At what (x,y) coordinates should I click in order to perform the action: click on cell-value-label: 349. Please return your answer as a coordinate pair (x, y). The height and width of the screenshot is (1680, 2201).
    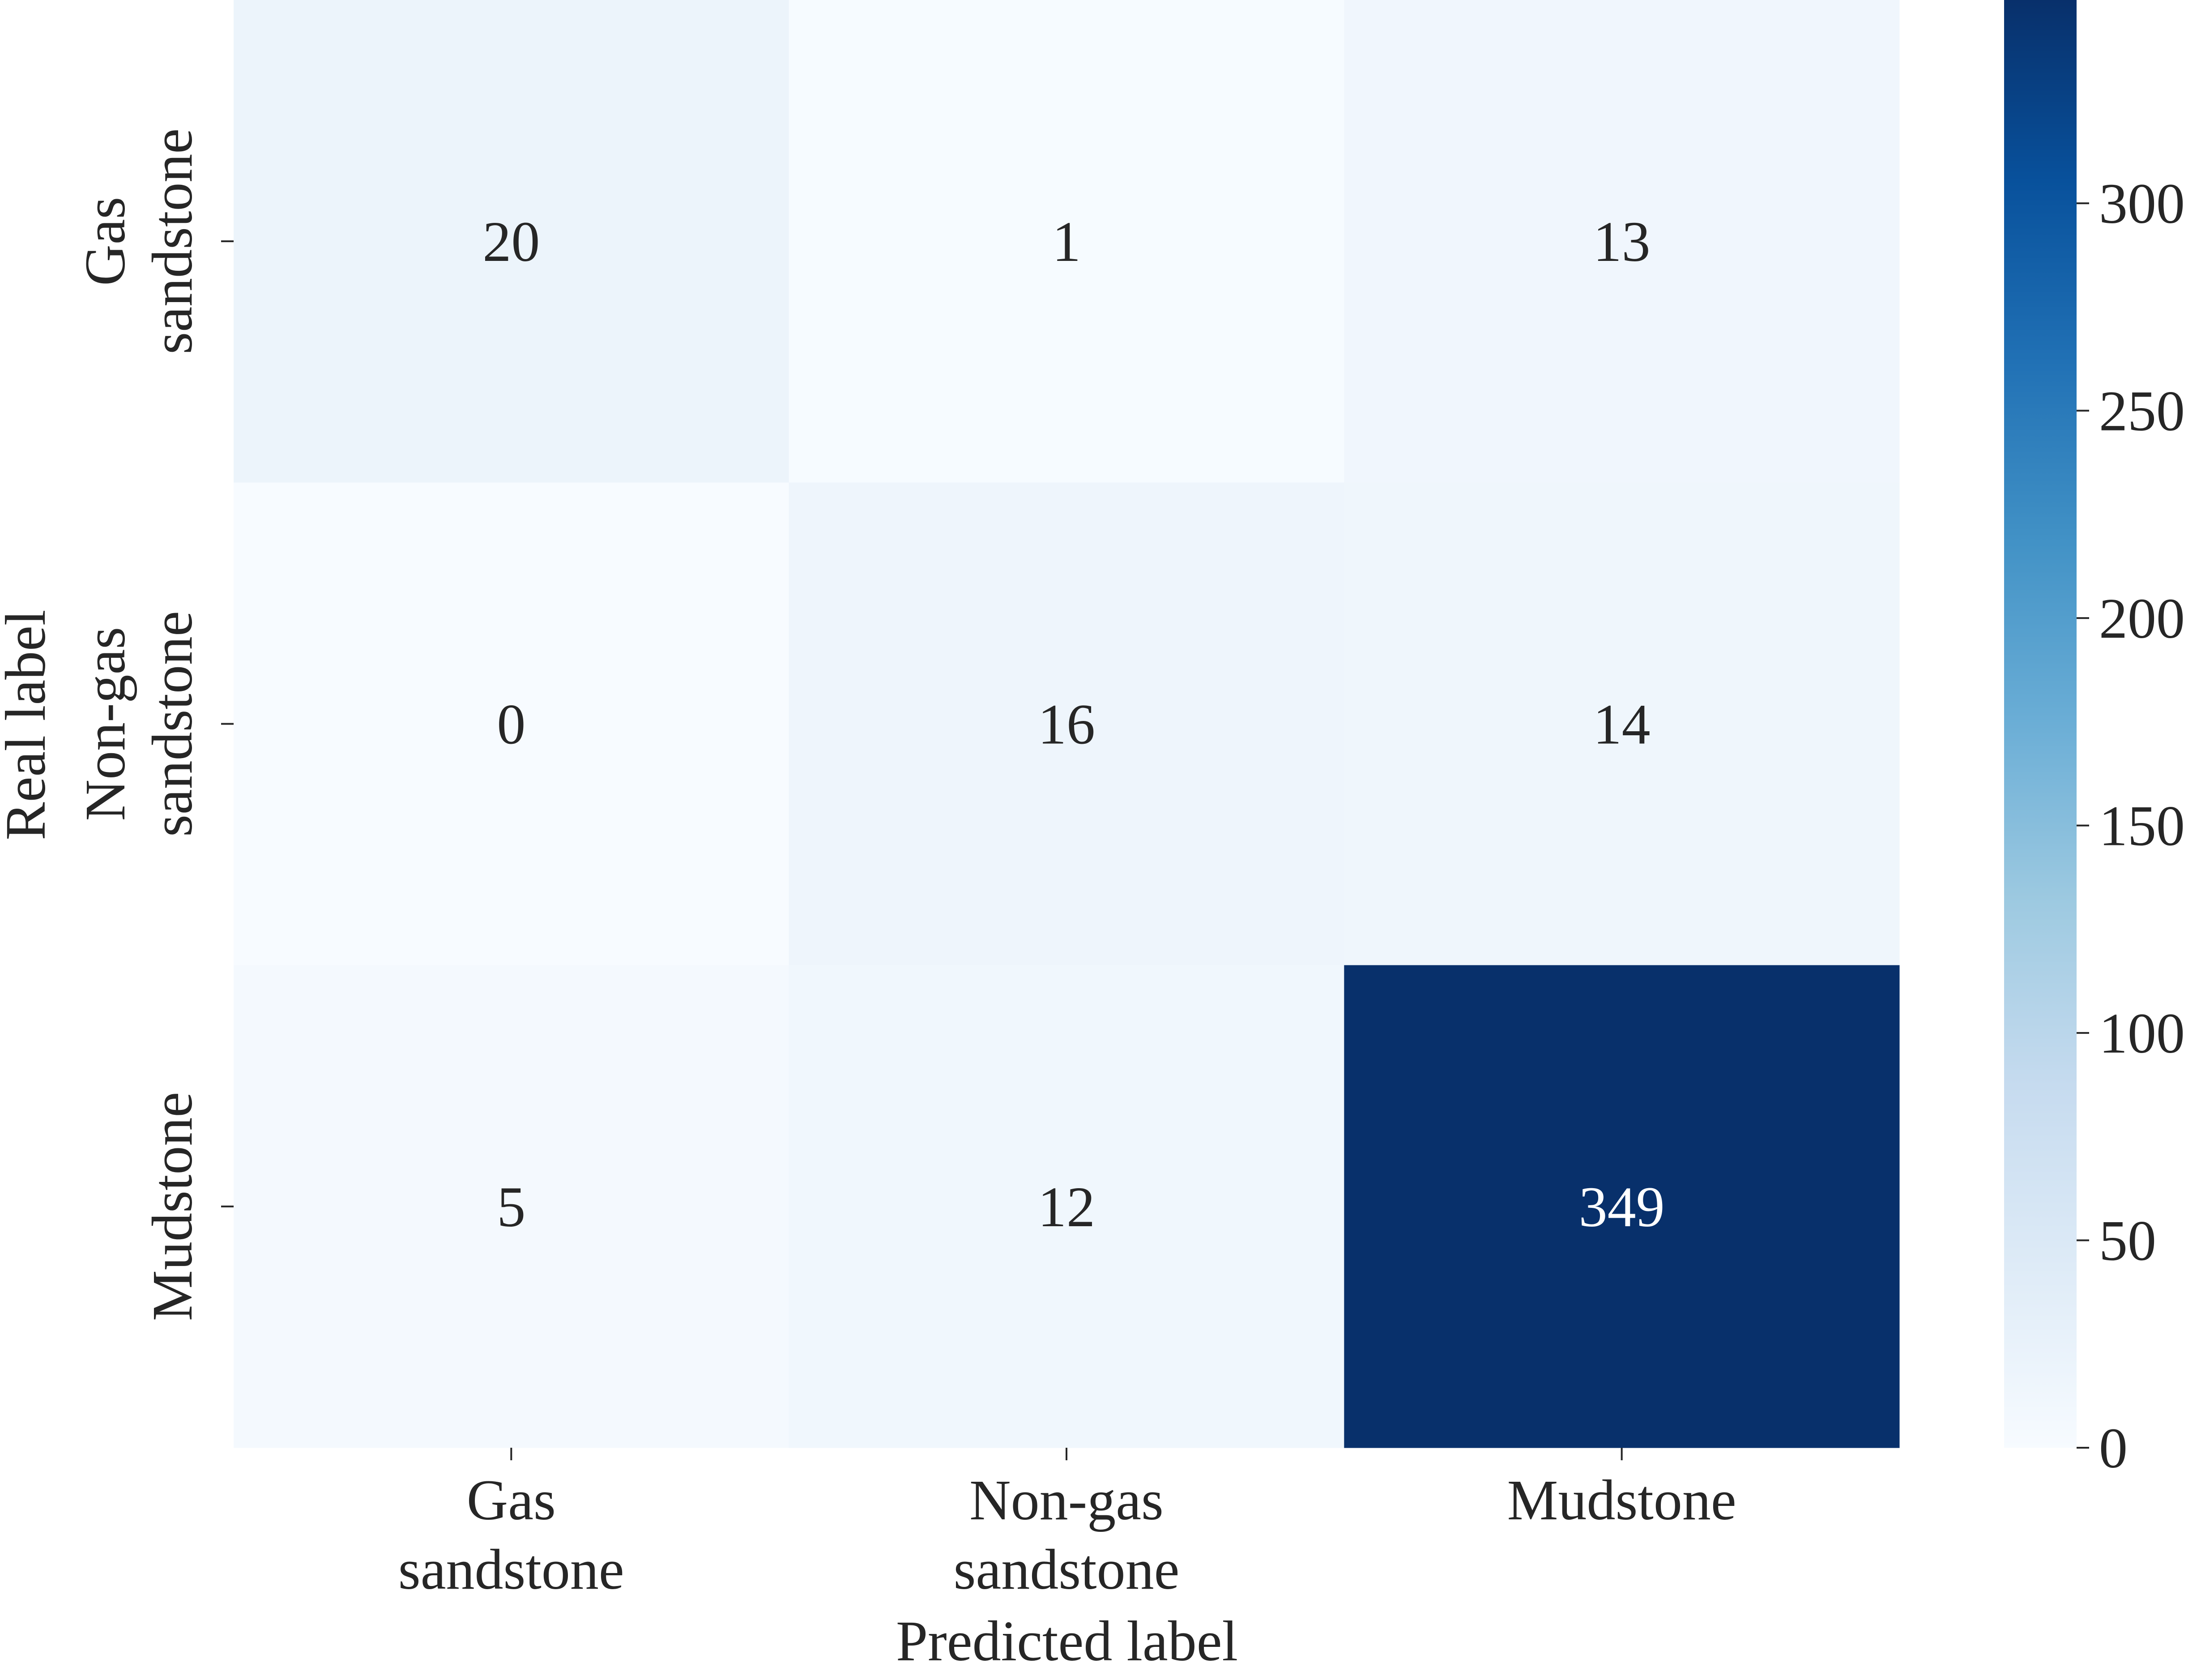
    Looking at the image, I should click on (1622, 1207).